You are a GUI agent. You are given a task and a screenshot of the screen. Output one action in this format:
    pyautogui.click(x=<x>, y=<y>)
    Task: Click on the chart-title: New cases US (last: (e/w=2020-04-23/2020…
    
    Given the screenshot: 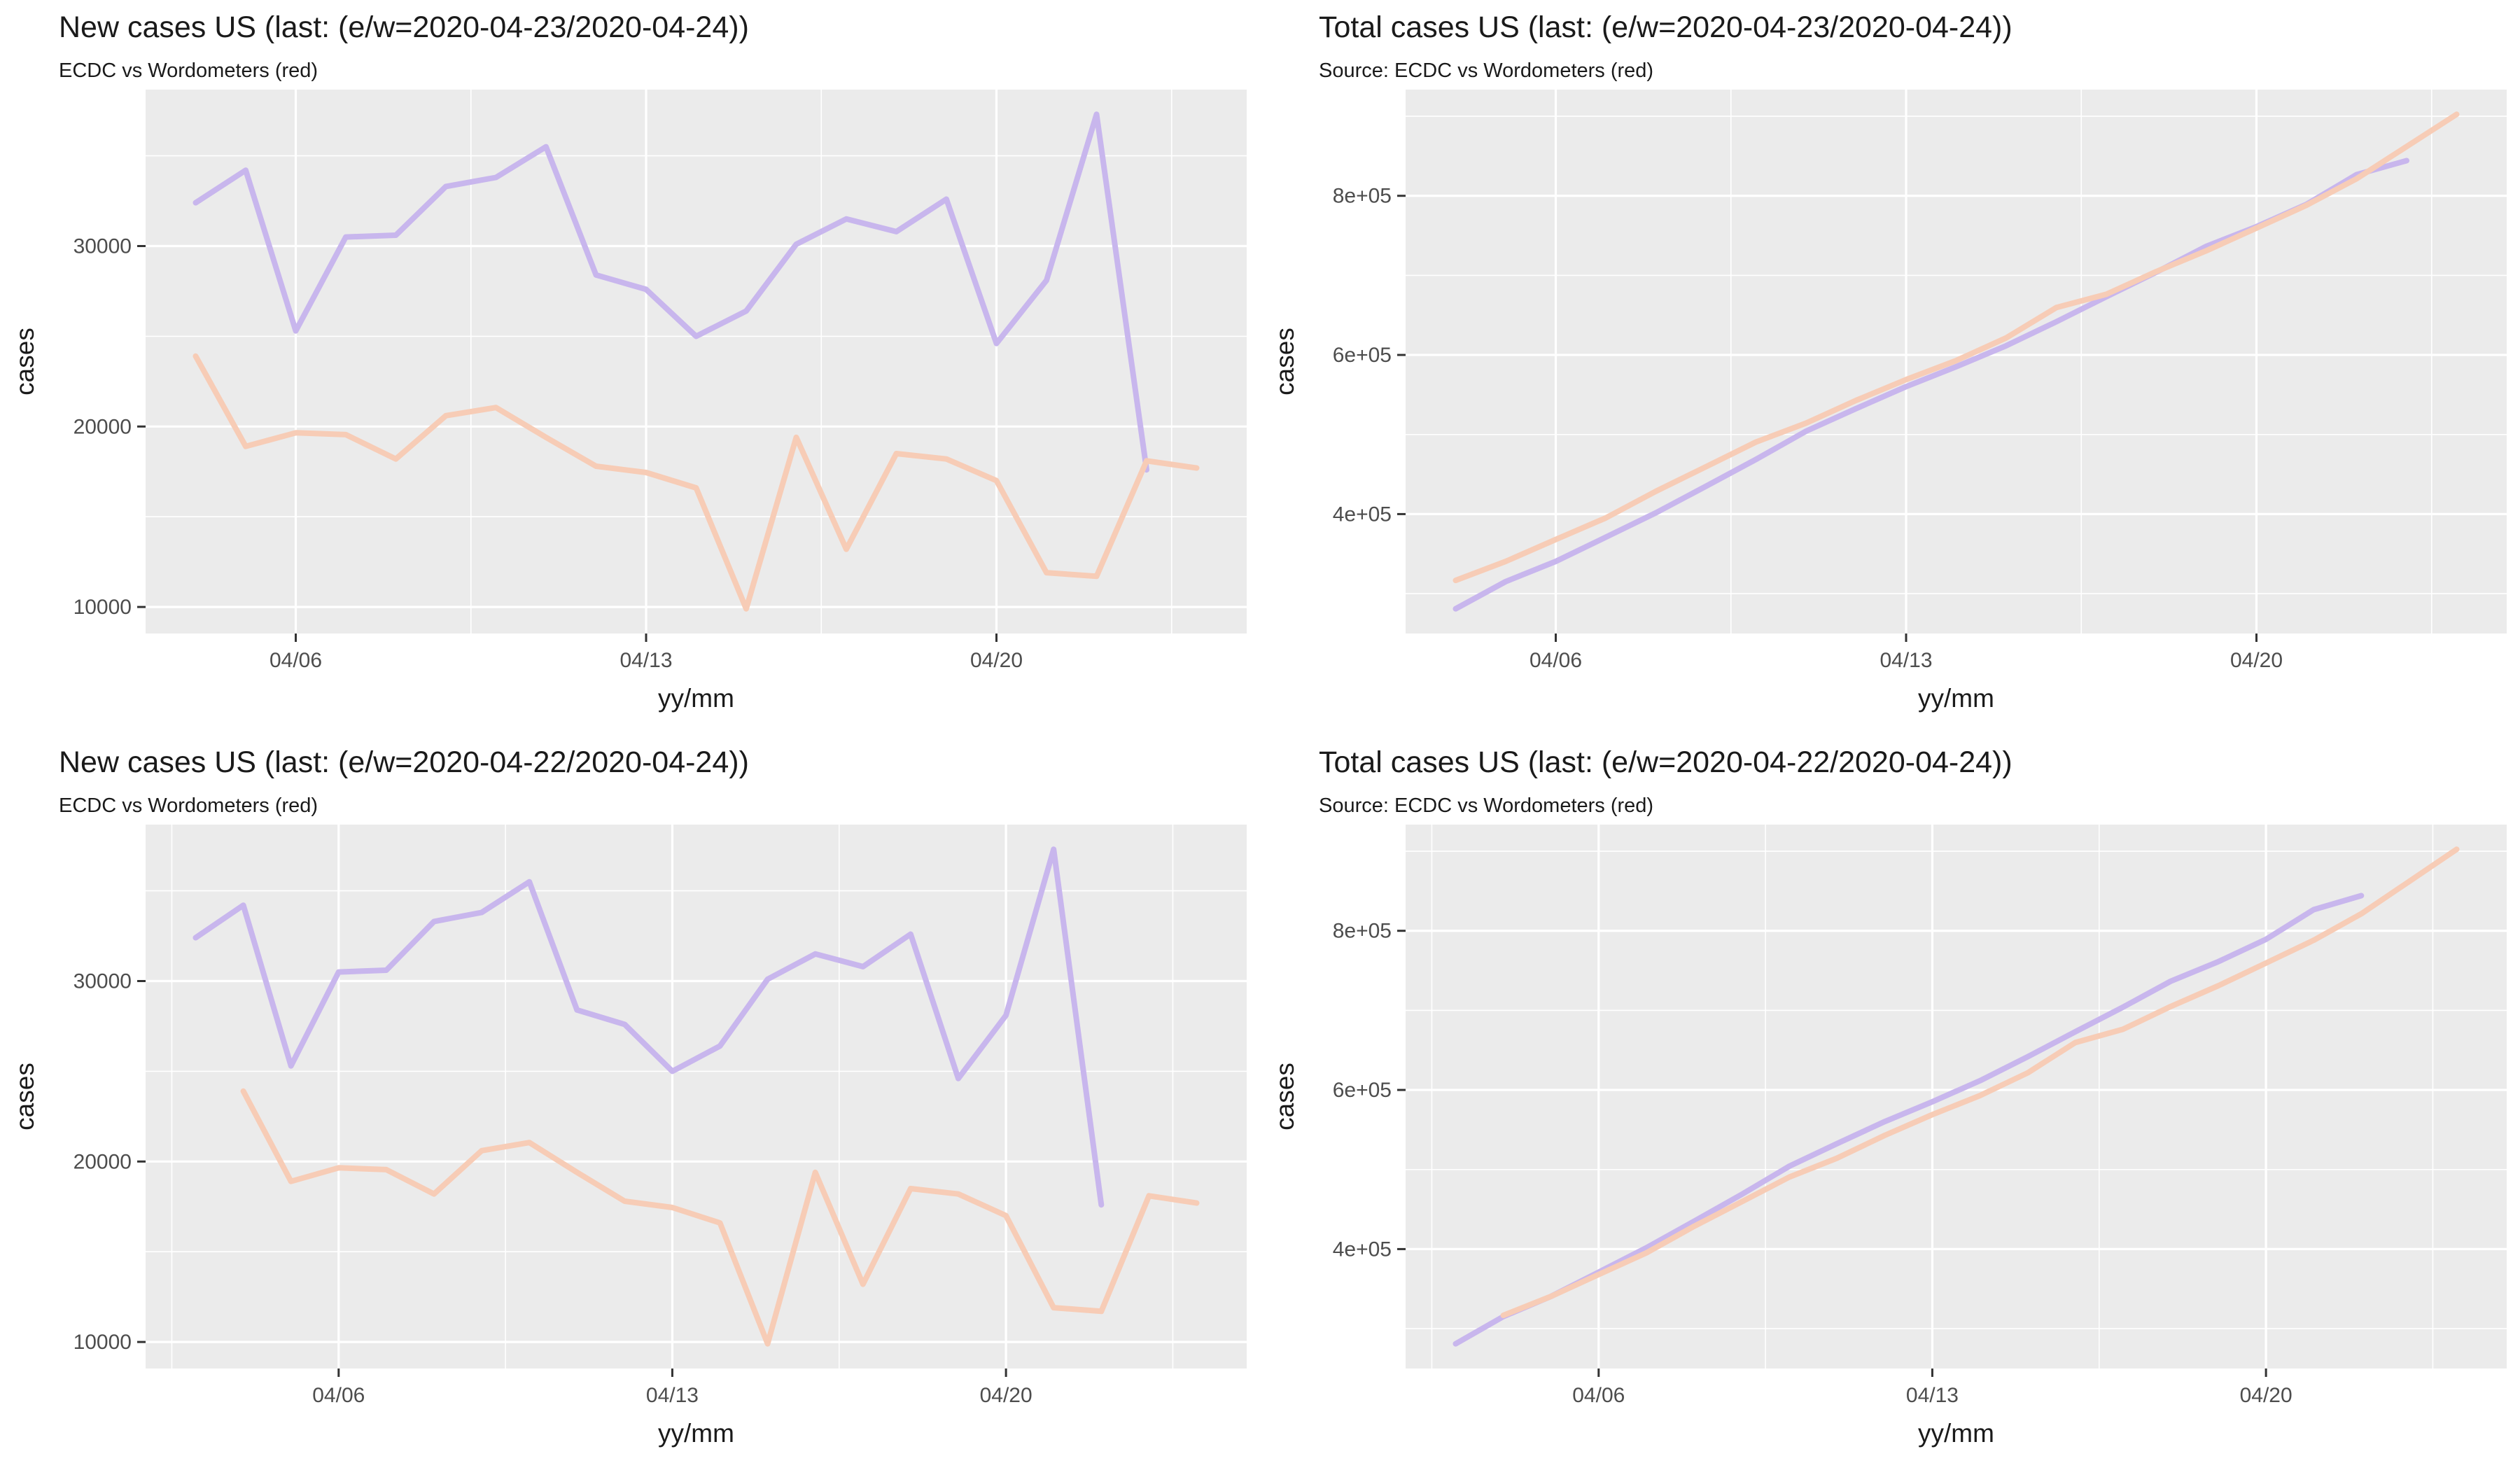 What is the action you would take?
    pyautogui.click(x=404, y=27)
    